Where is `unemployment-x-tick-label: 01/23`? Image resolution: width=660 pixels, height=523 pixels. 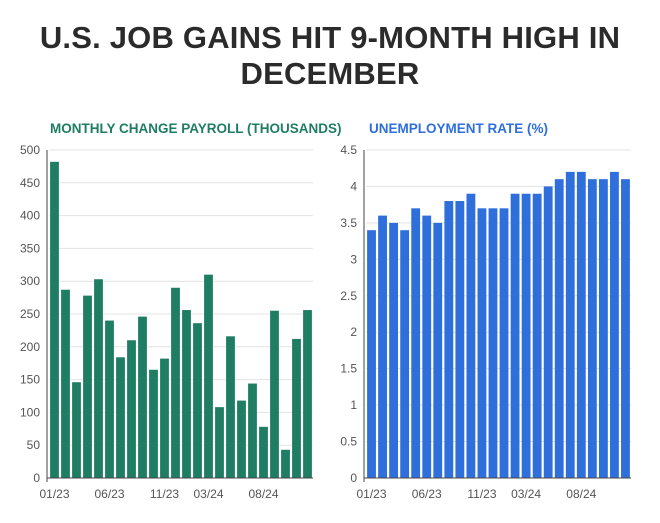 unemployment-x-tick-label: 01/23 is located at coordinates (372, 494).